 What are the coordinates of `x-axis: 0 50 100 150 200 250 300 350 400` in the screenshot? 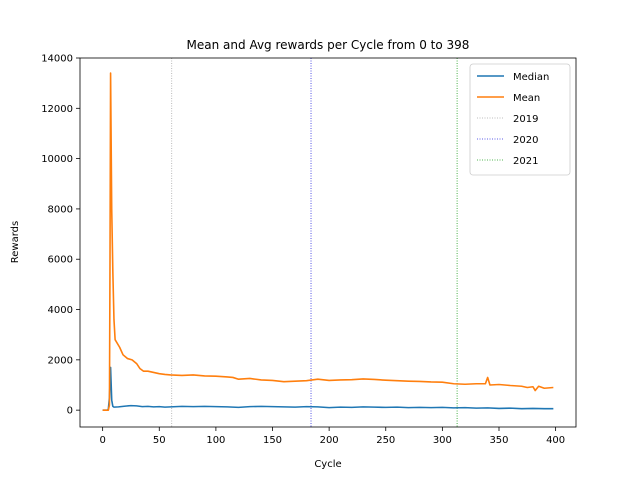 It's located at (332, 436).